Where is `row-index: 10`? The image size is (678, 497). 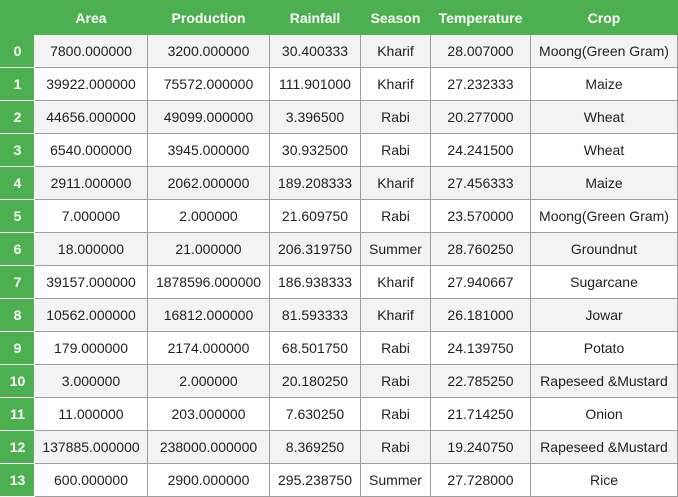 row-index: 10 is located at coordinates (17, 381).